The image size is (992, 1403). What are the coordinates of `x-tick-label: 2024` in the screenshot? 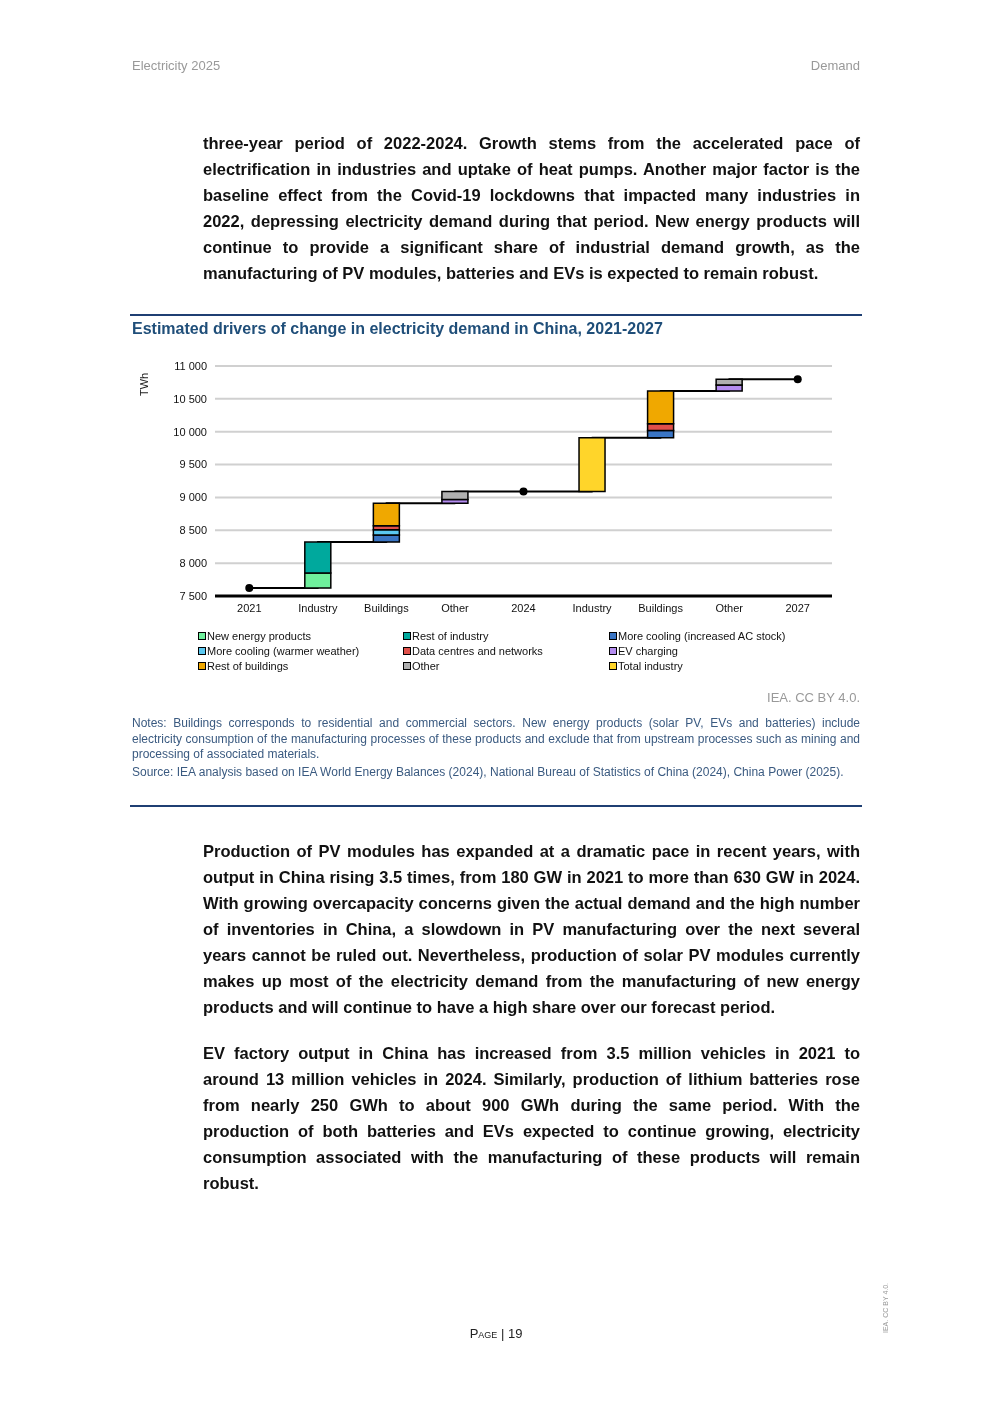 It's located at (523, 607).